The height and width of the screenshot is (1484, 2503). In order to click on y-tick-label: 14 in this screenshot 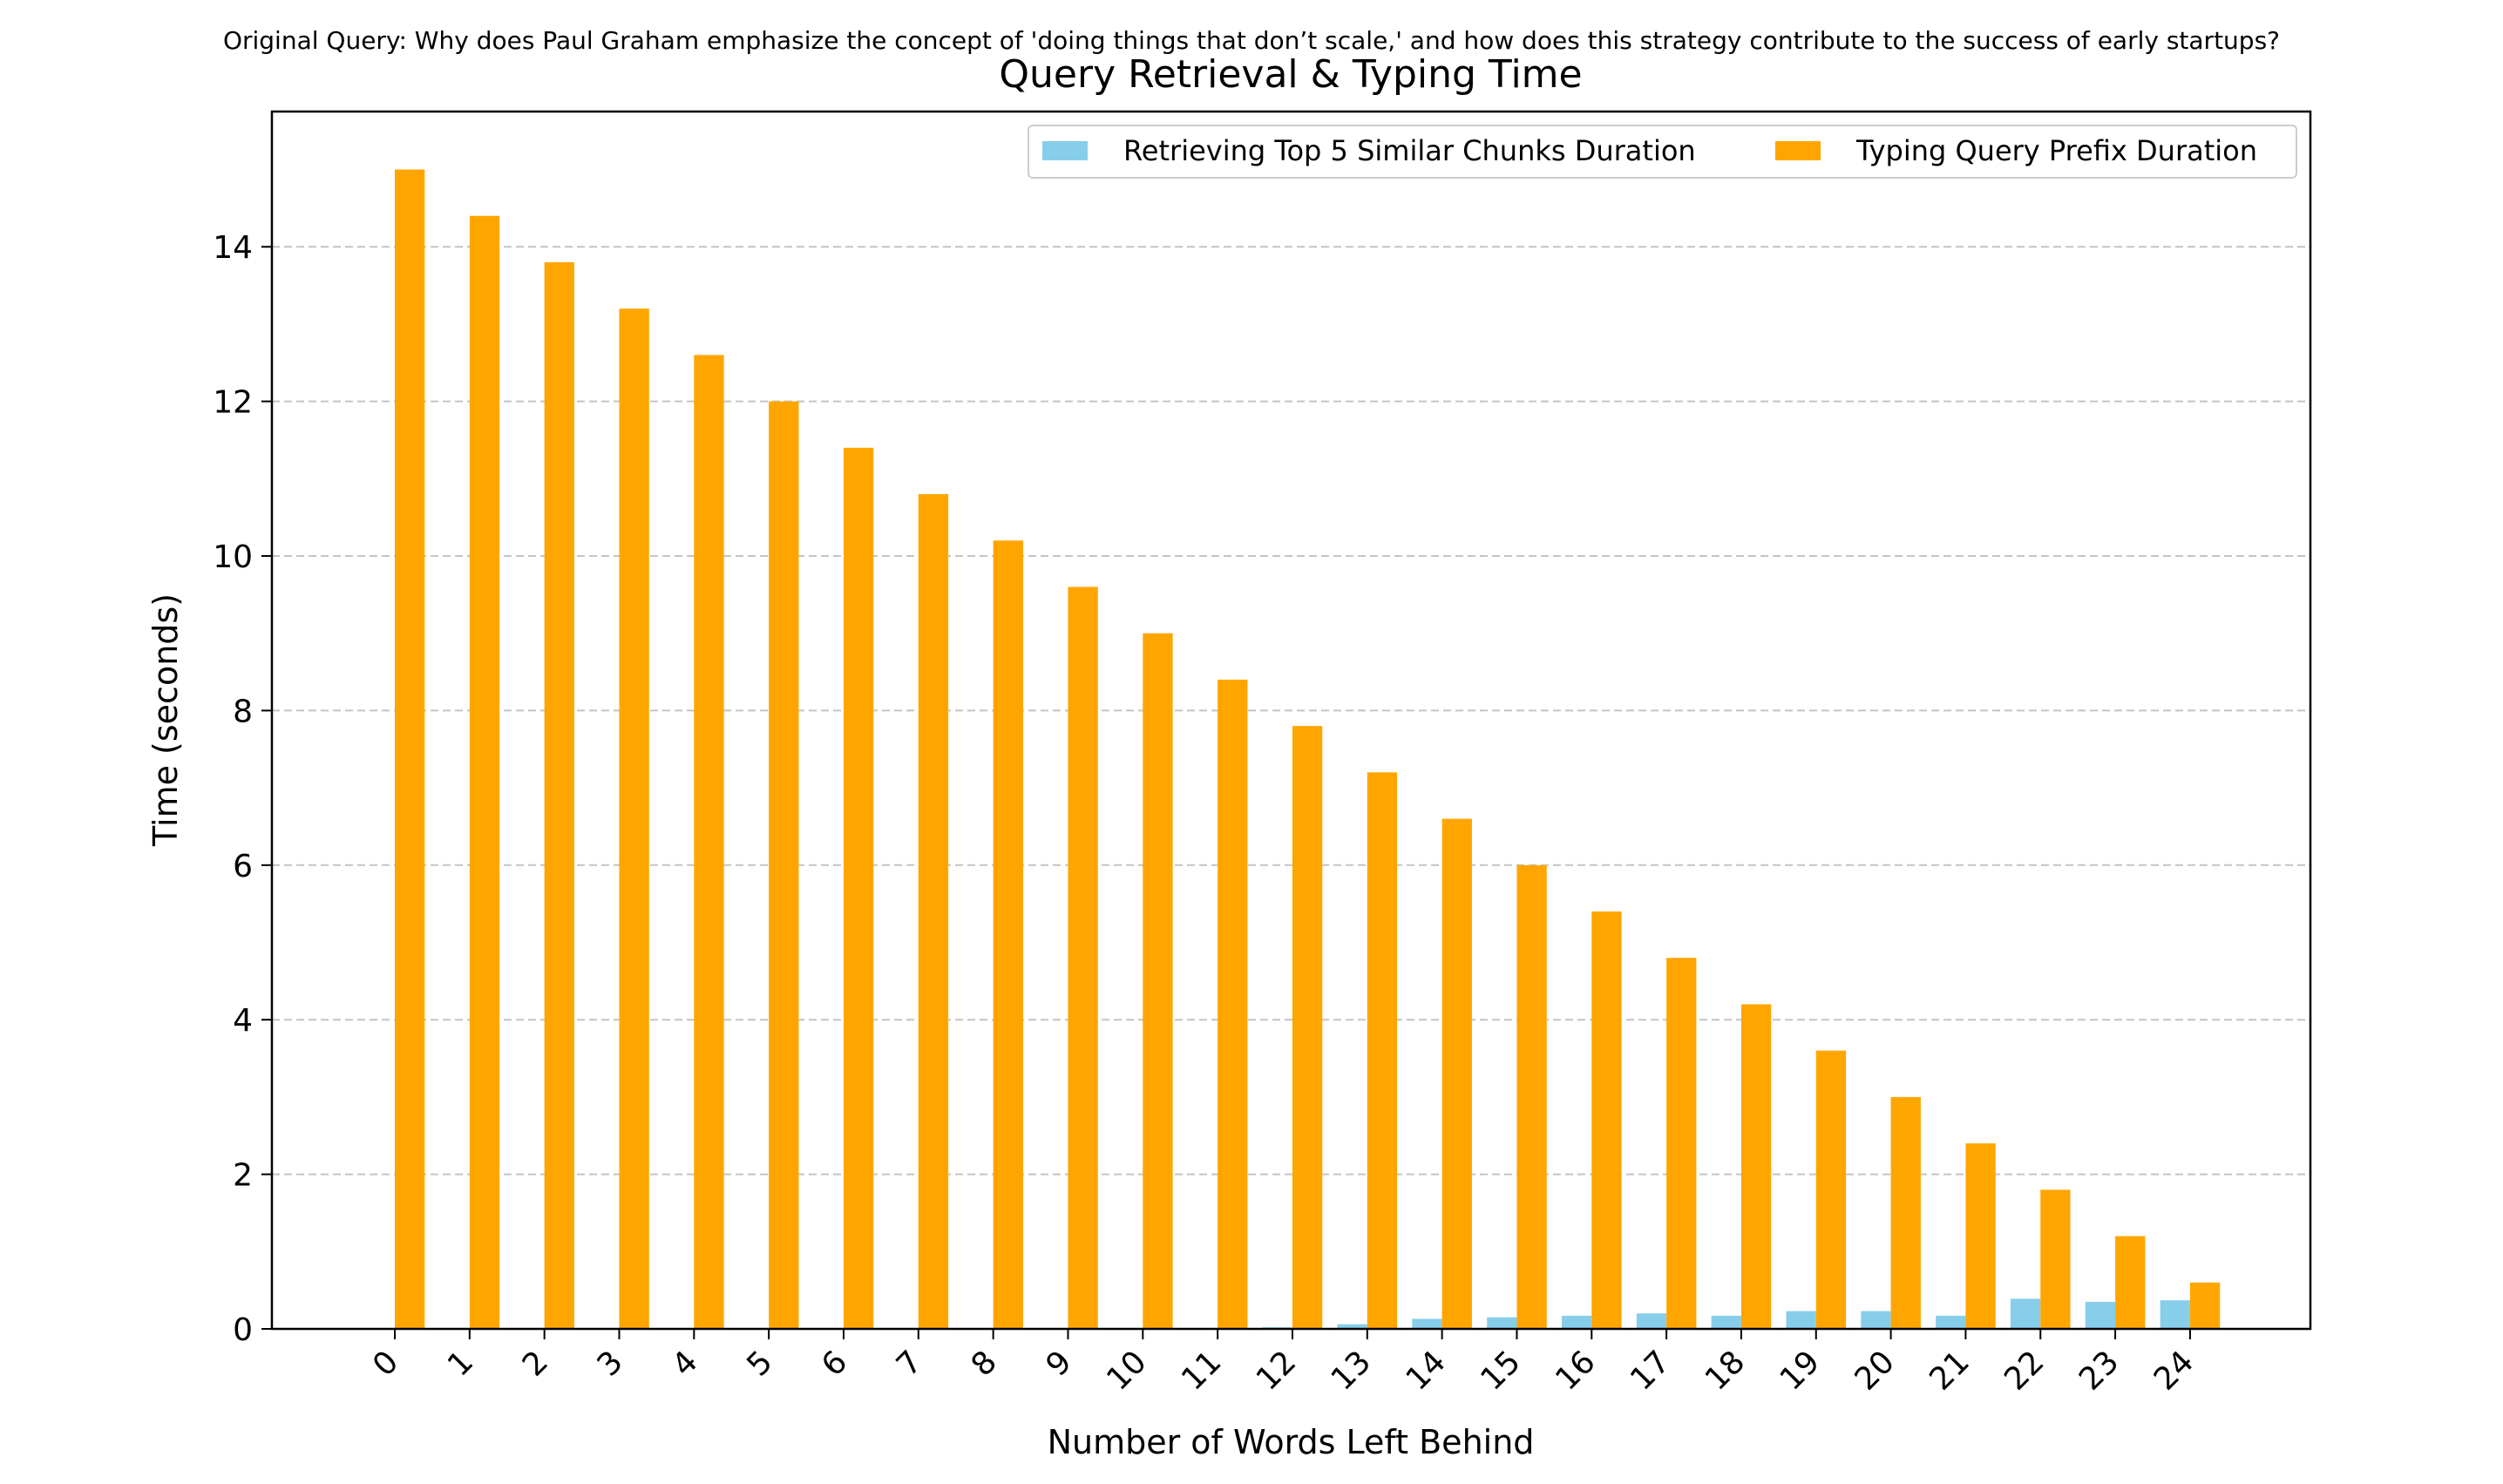, I will do `click(233, 248)`.